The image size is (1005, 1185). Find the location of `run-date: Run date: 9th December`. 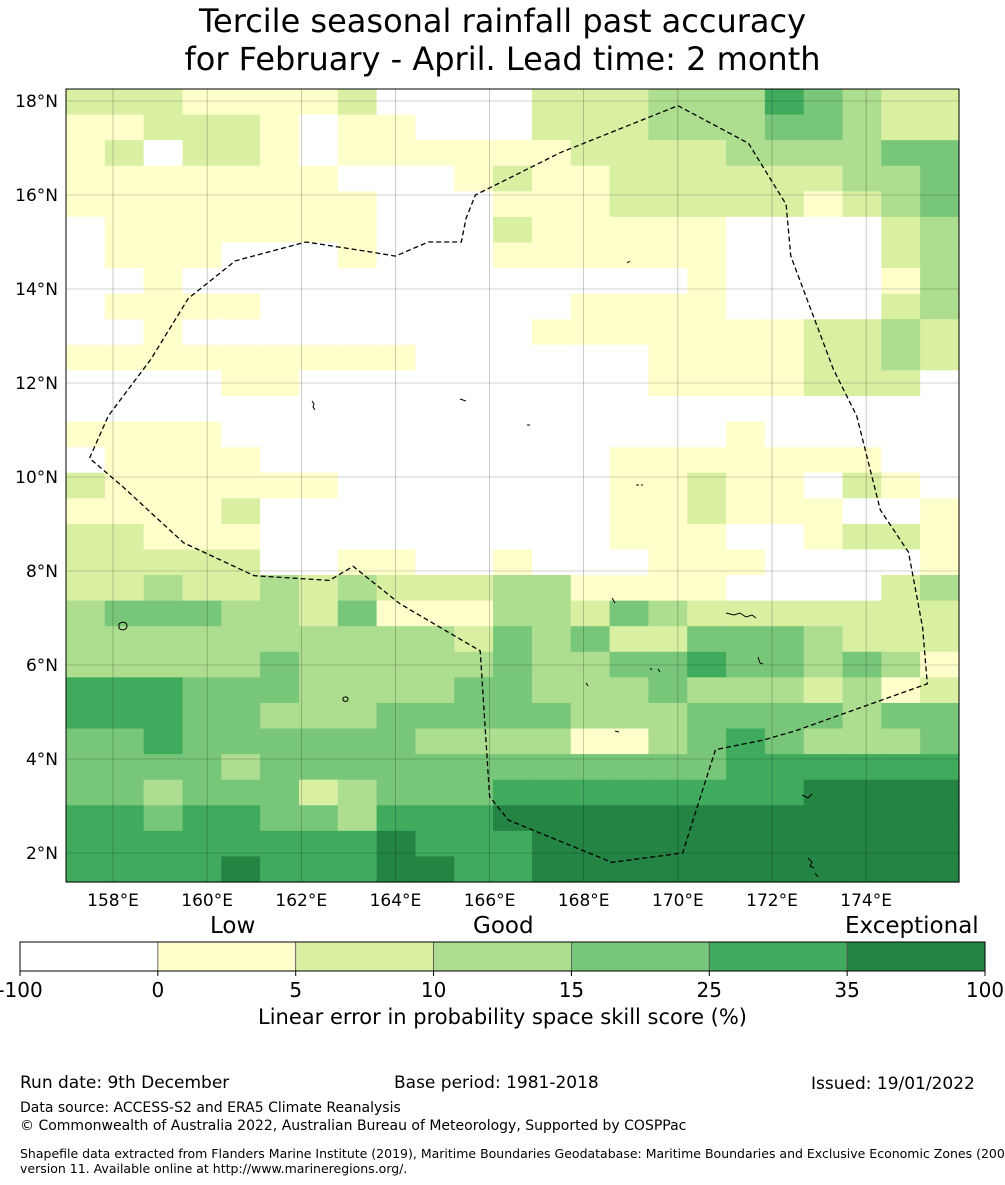

run-date: Run date: 9th December is located at coordinates (125, 1083).